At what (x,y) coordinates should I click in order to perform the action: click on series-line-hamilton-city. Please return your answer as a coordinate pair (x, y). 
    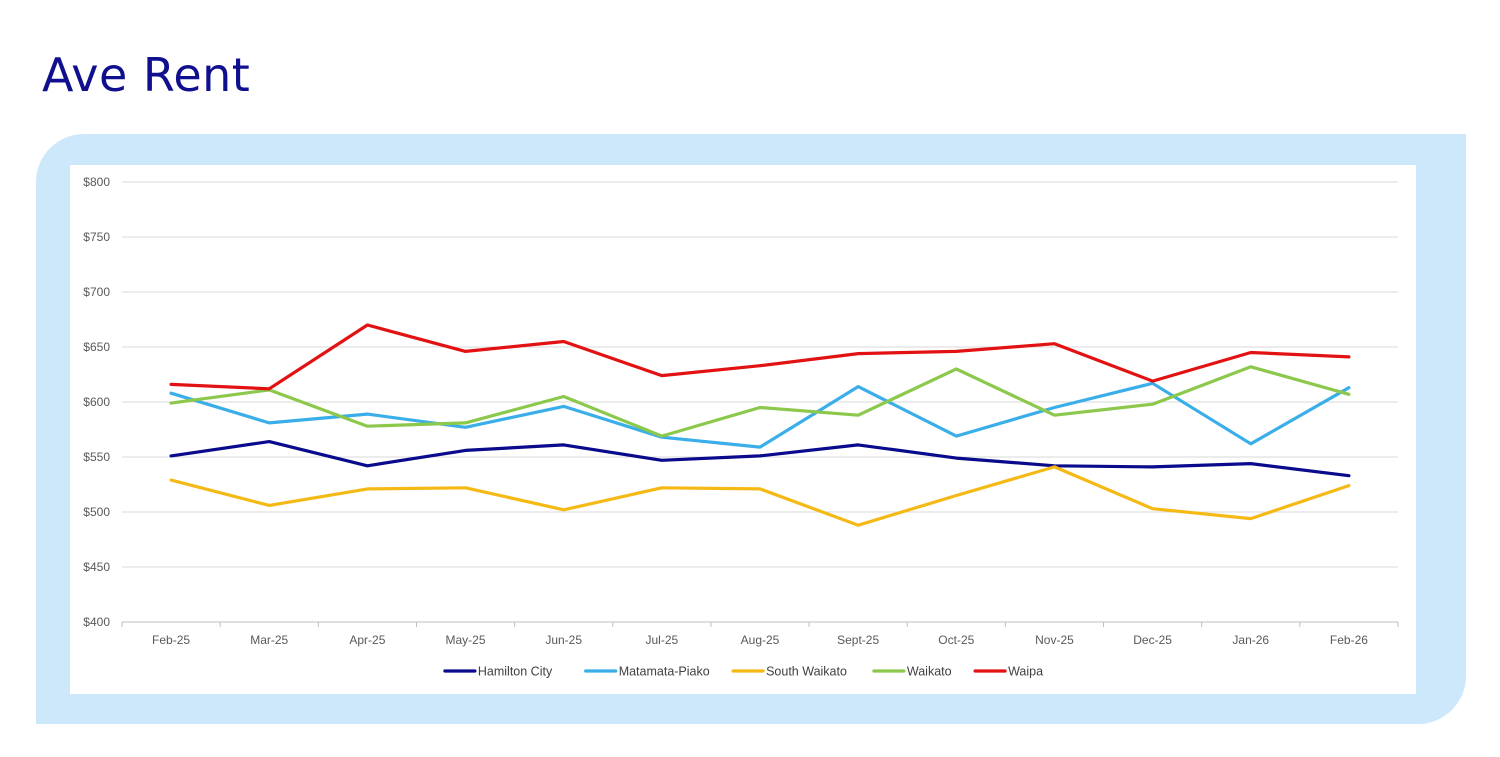
    Looking at the image, I should click on (760, 459).